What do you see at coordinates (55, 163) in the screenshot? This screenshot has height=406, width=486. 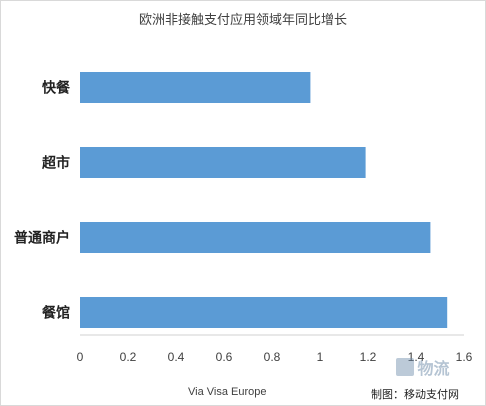 I see `category-label-1: 超市` at bounding box center [55, 163].